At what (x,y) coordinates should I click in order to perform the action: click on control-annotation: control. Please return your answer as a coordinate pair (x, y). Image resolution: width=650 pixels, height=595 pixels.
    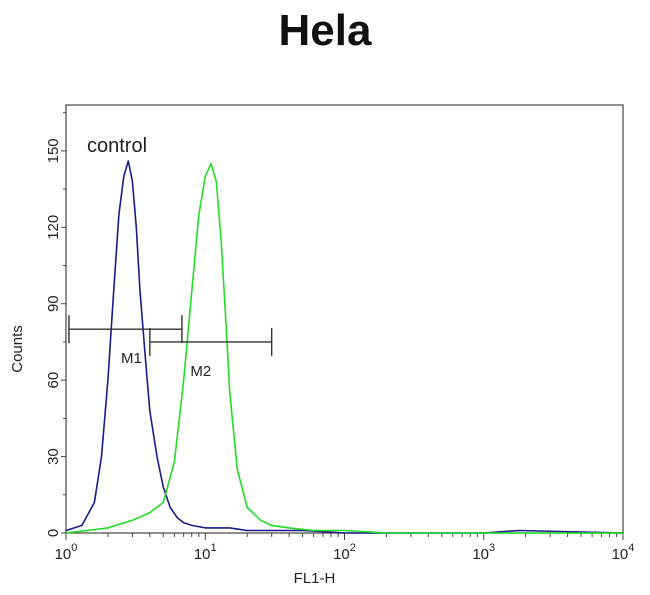
    Looking at the image, I should click on (117, 146).